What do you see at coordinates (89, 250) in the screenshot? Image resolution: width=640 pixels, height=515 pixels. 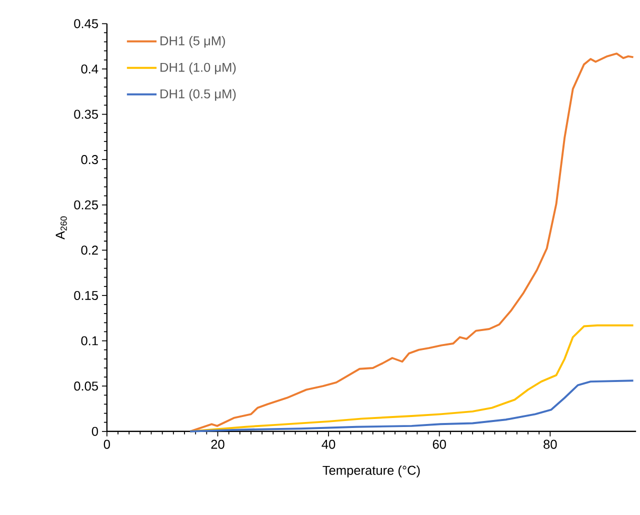 I see `y-tick-label: 0.2` at bounding box center [89, 250].